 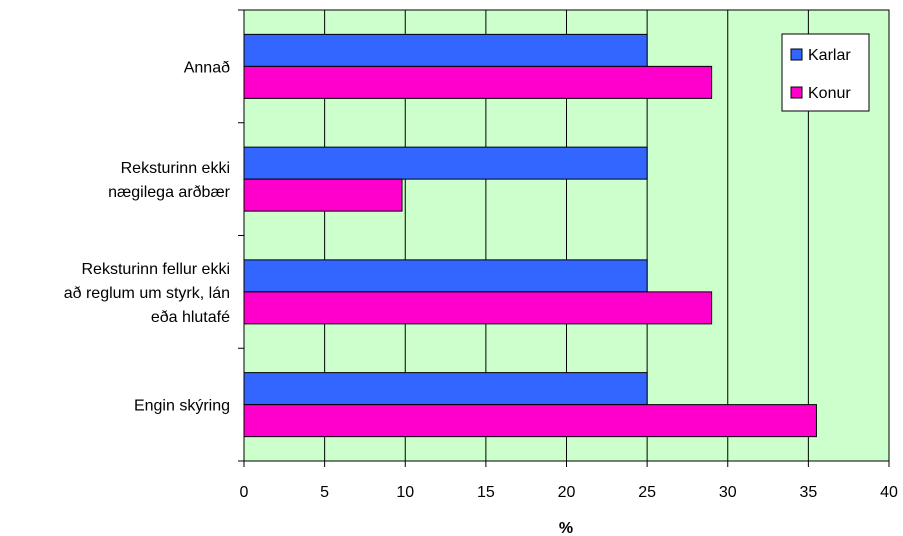 What do you see at coordinates (825, 72) in the screenshot?
I see `legend: Karlar Konur` at bounding box center [825, 72].